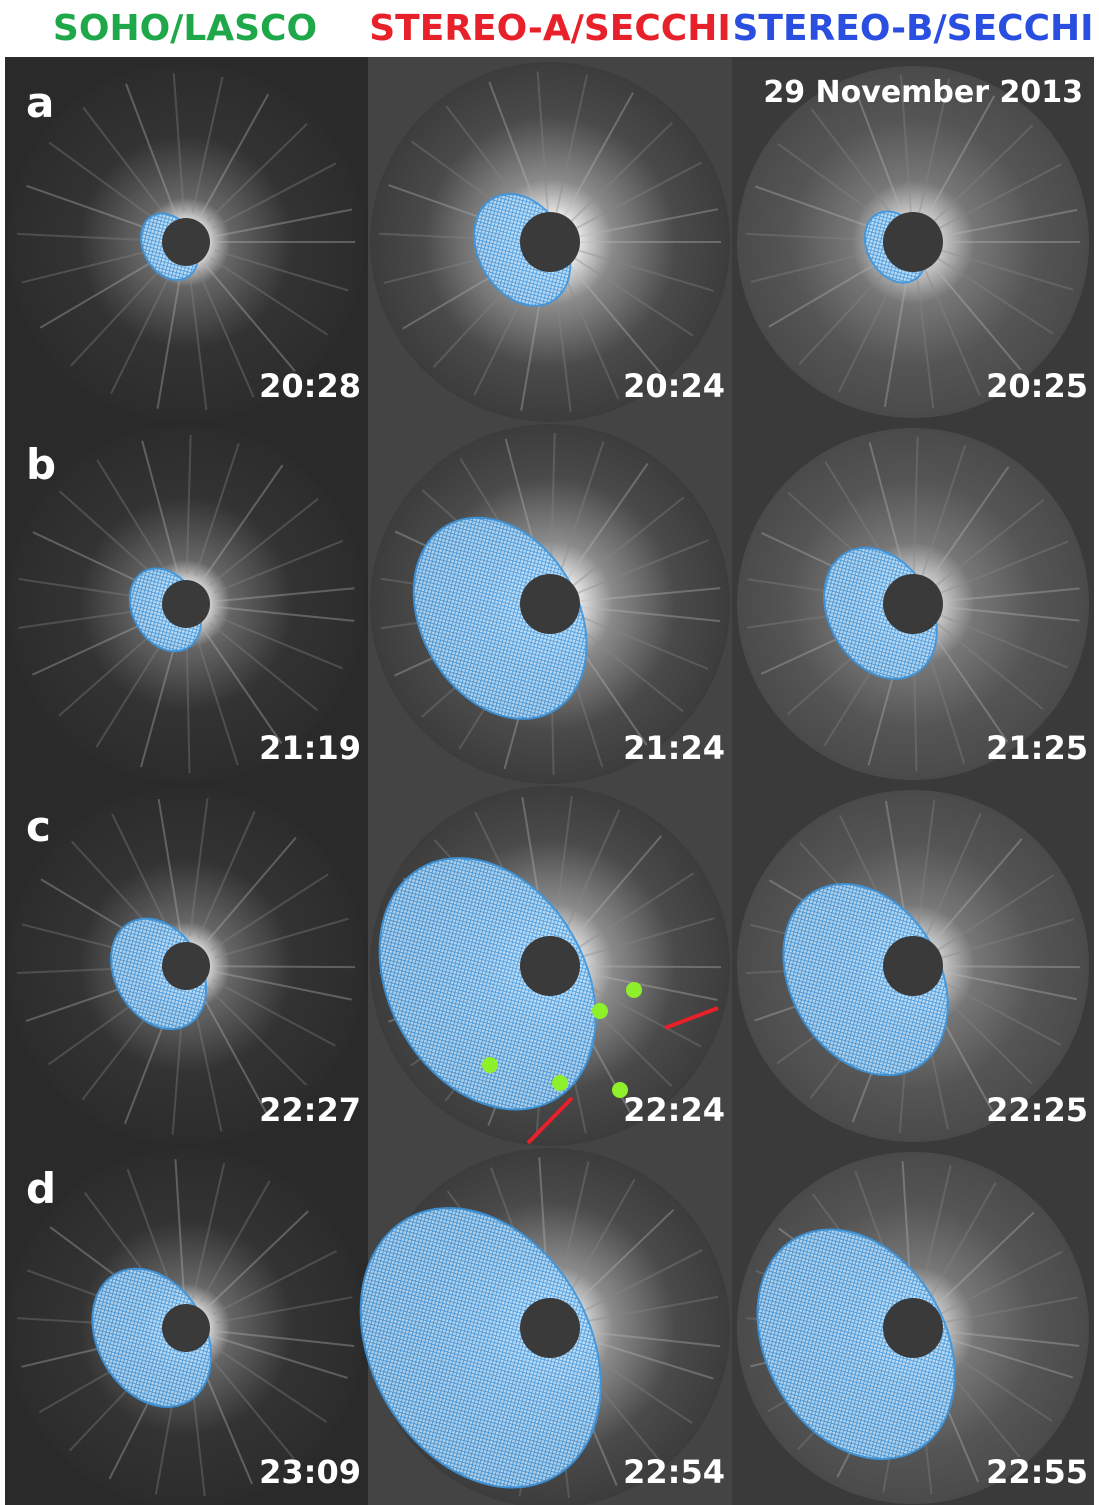  Describe the element at coordinates (38, 826) in the screenshot. I see `row-label: c` at that location.